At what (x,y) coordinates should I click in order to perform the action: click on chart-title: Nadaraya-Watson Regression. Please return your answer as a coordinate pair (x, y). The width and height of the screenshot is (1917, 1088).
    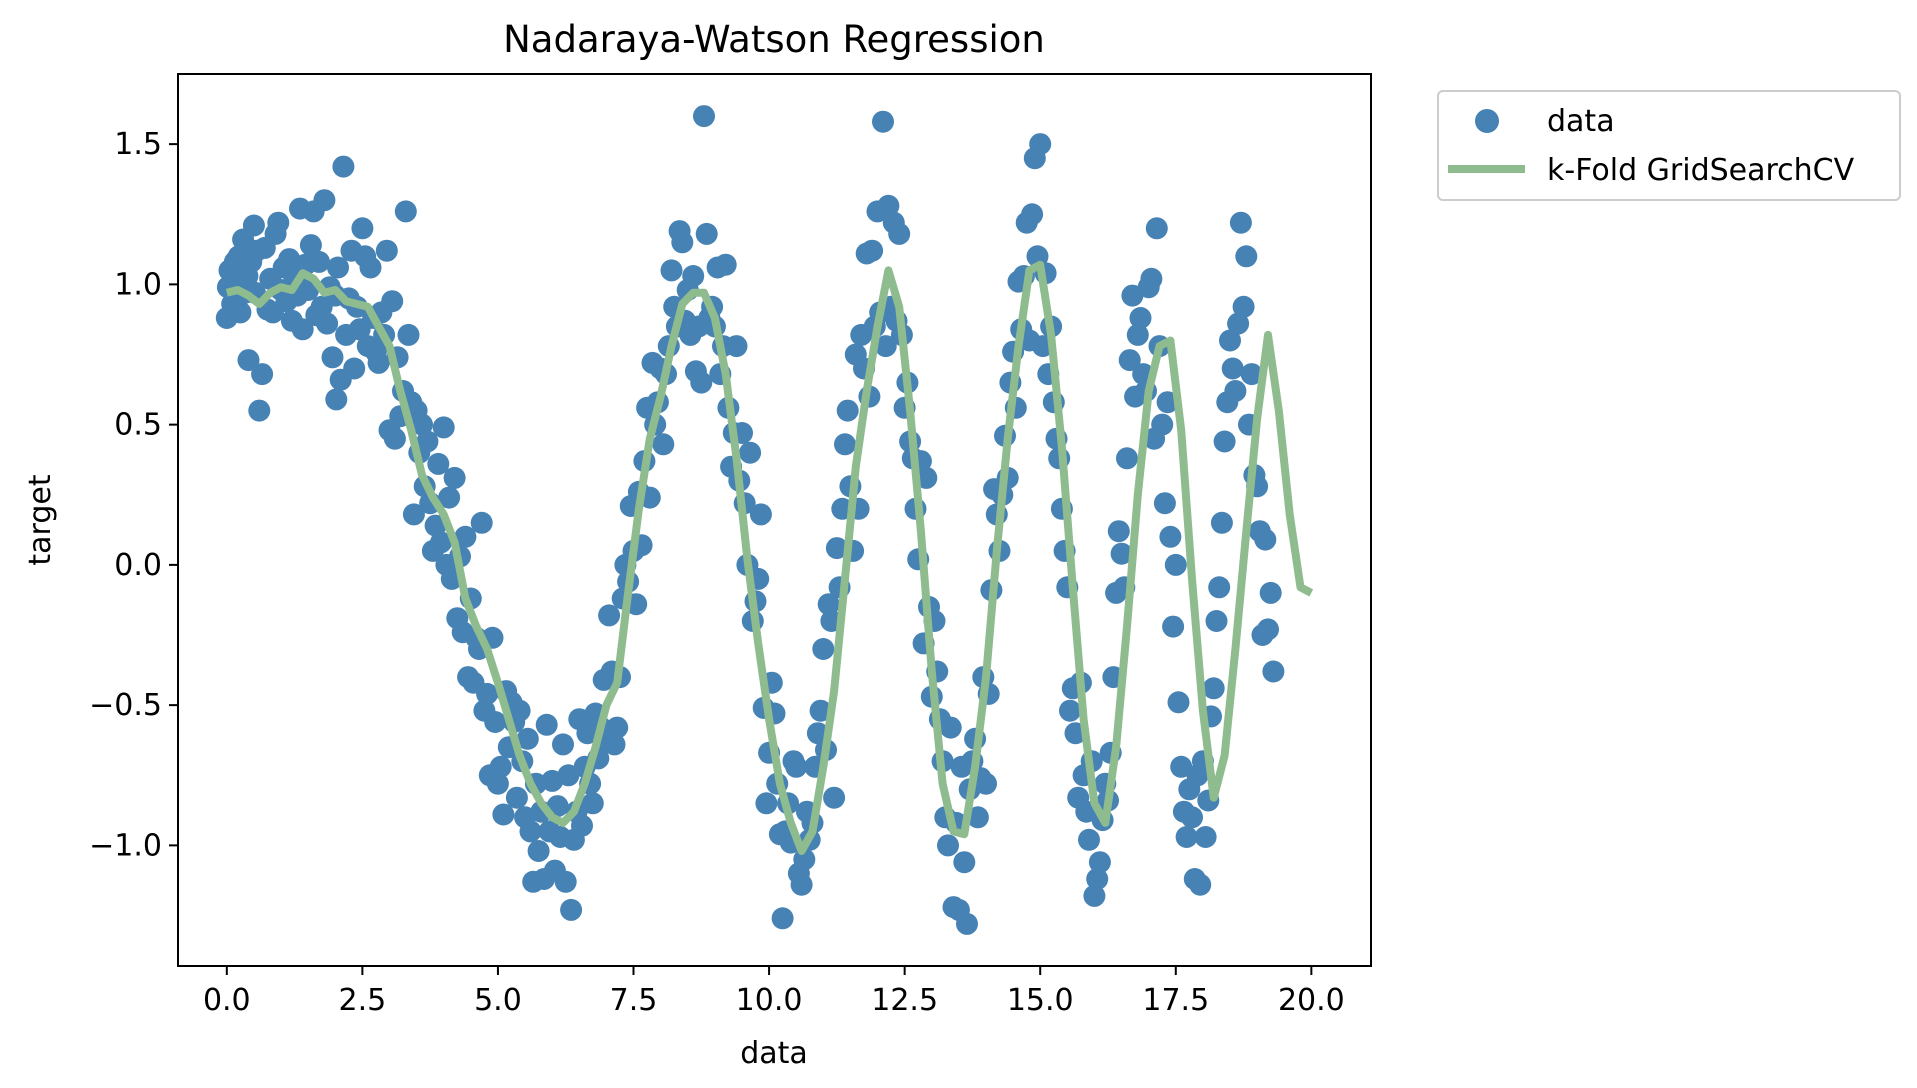
    Looking at the image, I should click on (774, 39).